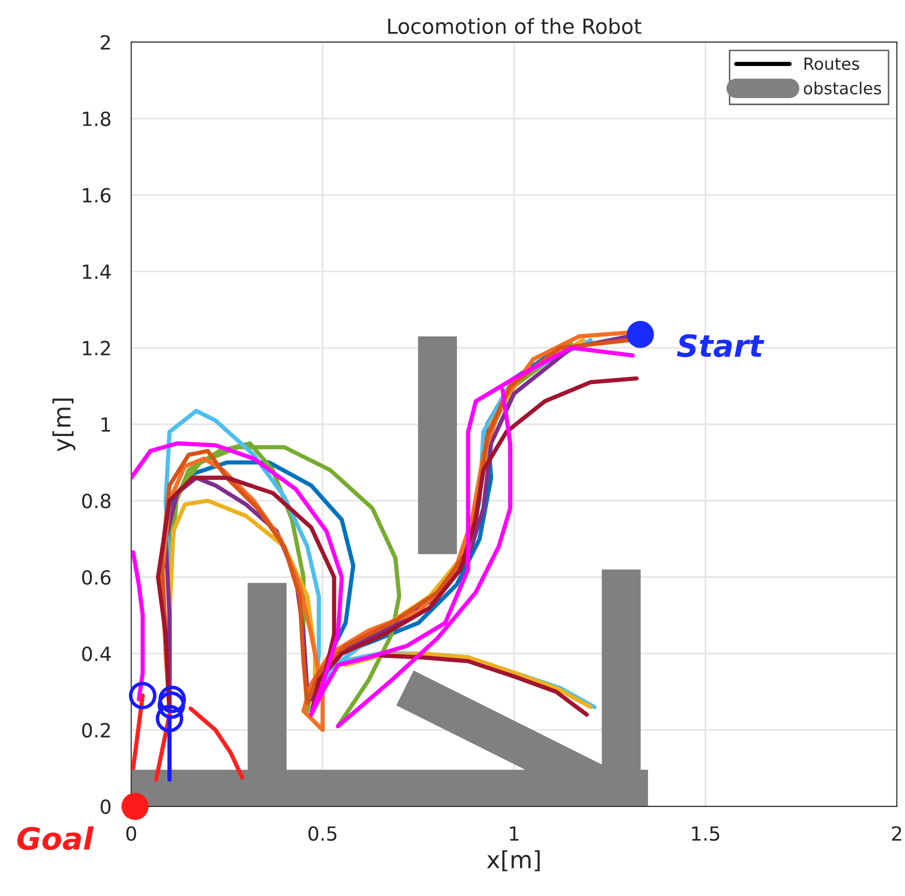 The height and width of the screenshot is (896, 905). Describe the element at coordinates (897, 833) in the screenshot. I see `x-tick-label: 2` at that location.